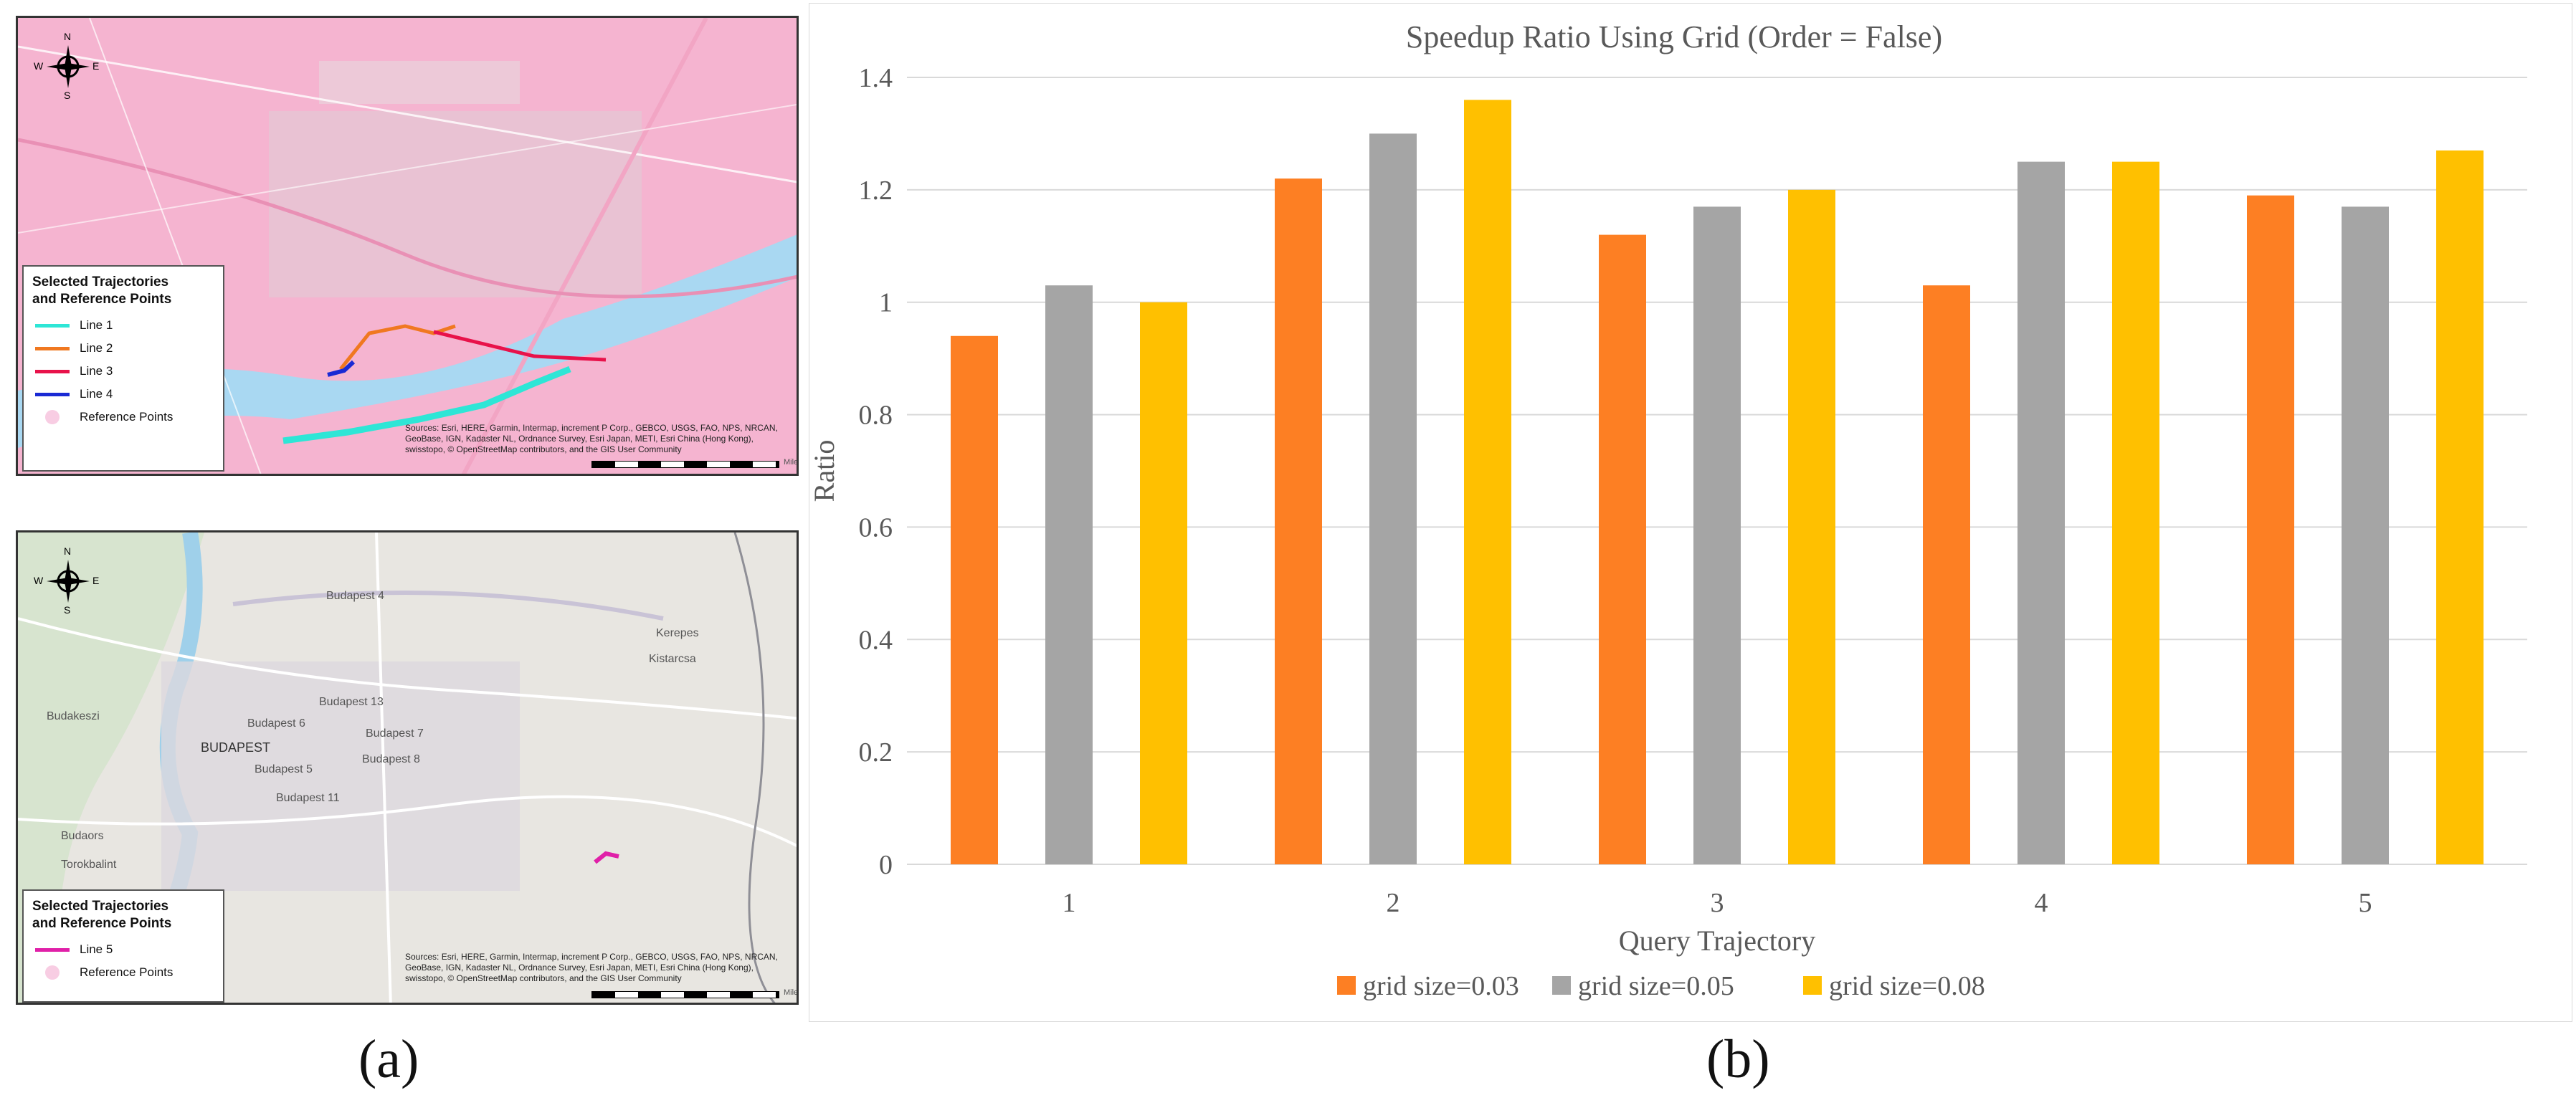 The width and height of the screenshot is (2576, 1113). I want to click on place-label: Kistarcsa, so click(672, 659).